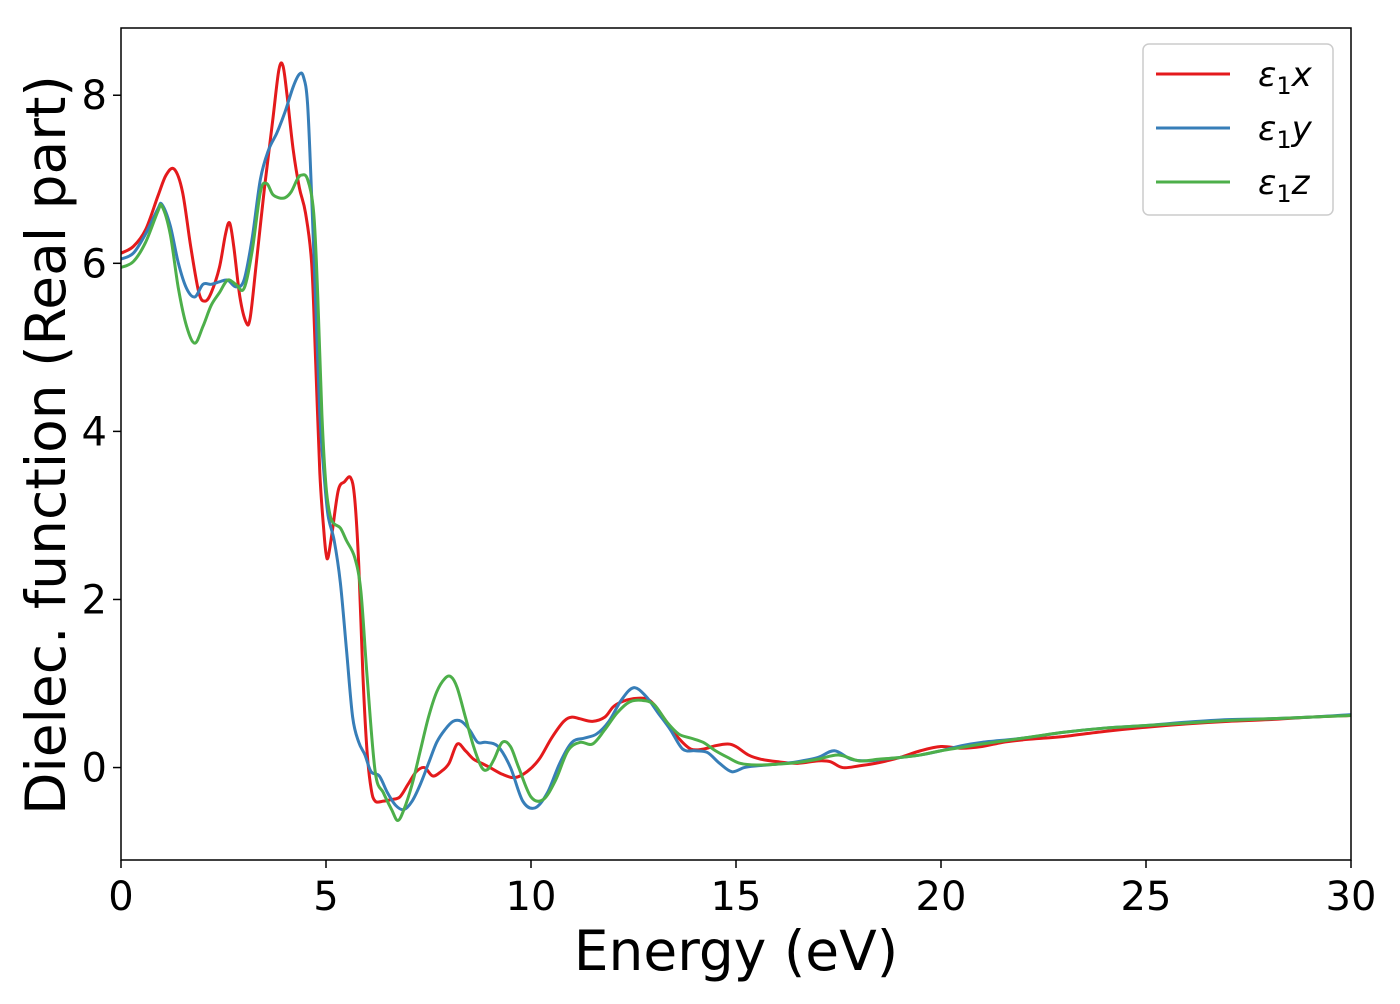 Image resolution: width=1400 pixels, height=1004 pixels. What do you see at coordinates (736, 951) in the screenshot?
I see `x-axis-title: Energy (eV)` at bounding box center [736, 951].